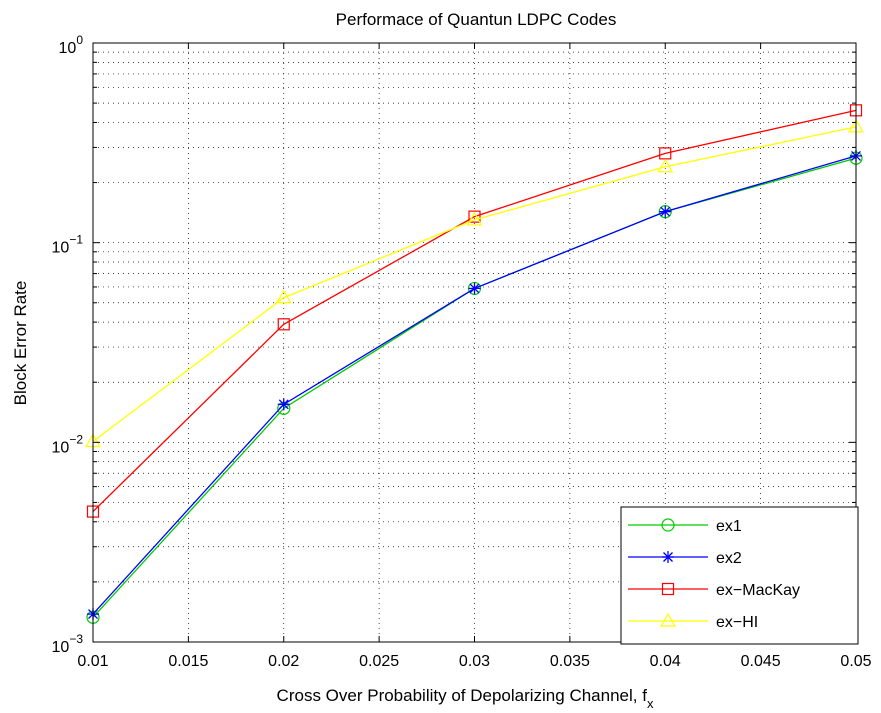 This screenshot has width=881, height=713. I want to click on y-tick-label-exponent: 0, so click(79, 40).